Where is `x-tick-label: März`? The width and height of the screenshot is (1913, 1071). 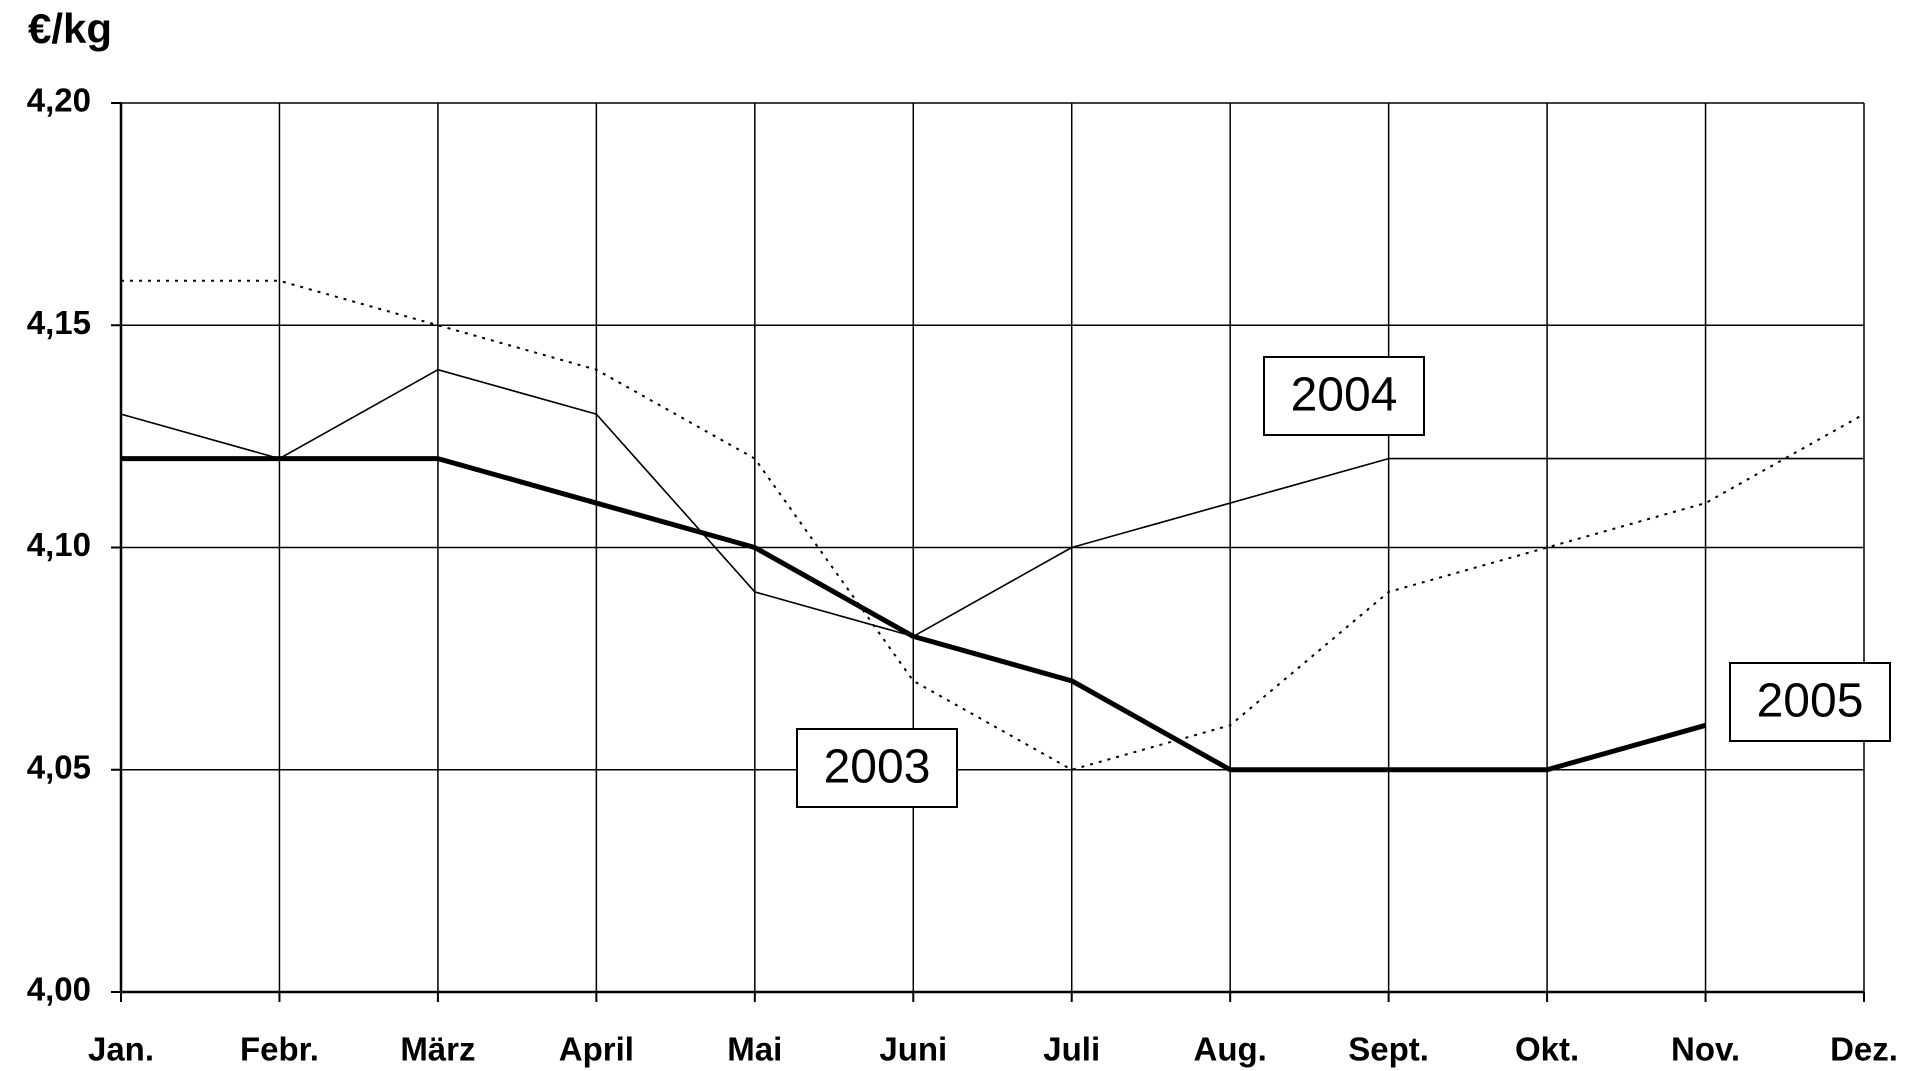 x-tick-label: März is located at coordinates (437, 1049).